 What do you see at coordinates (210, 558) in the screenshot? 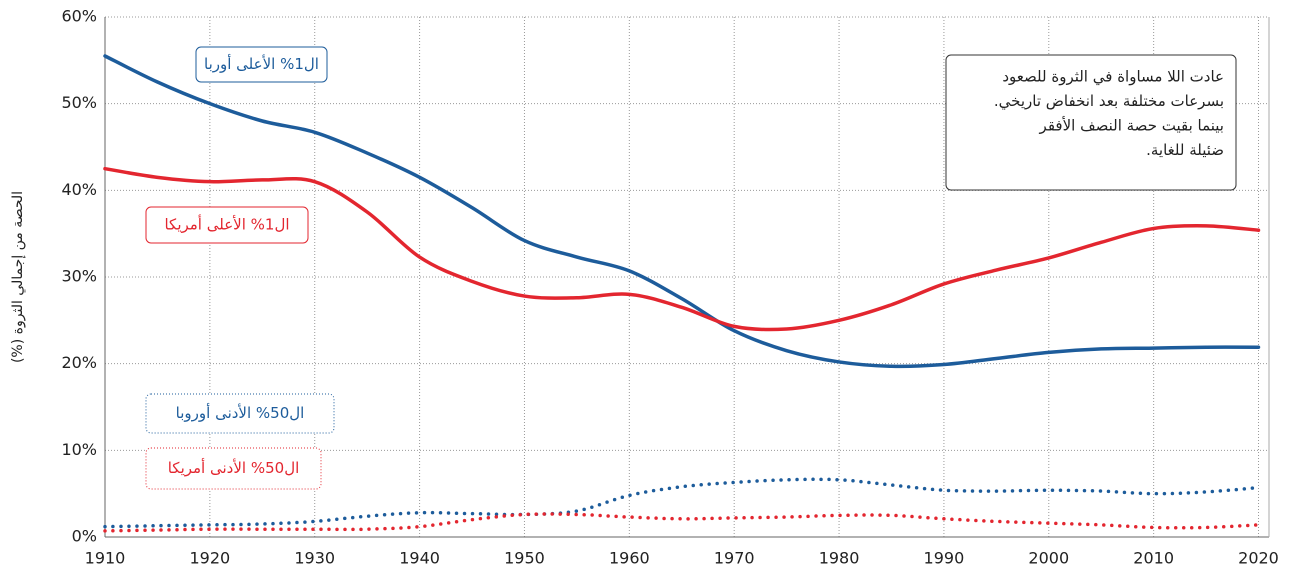
I see `x-tick-label: 1920` at bounding box center [210, 558].